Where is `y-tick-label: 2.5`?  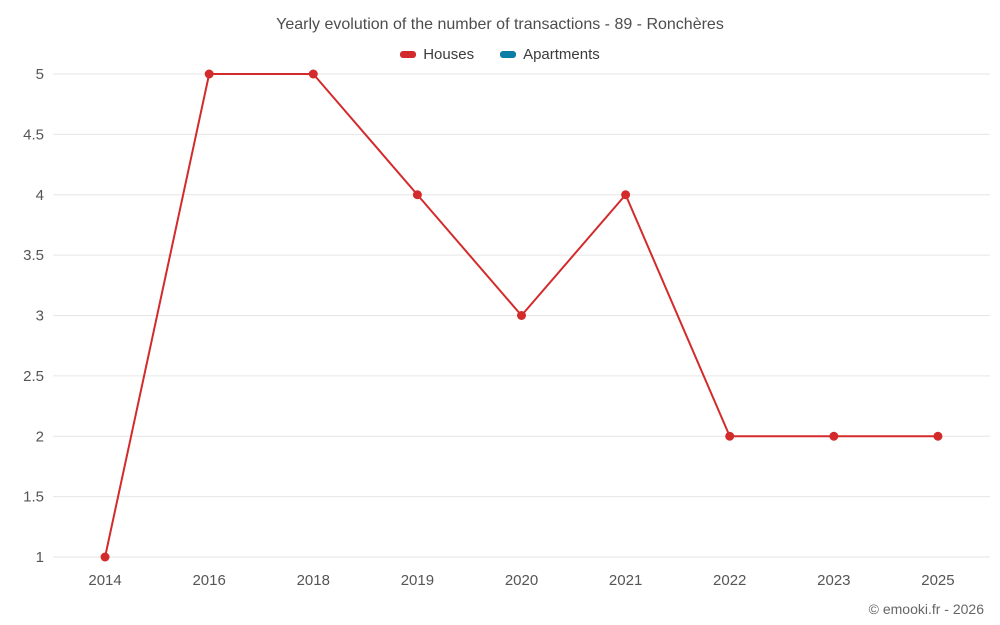 y-tick-label: 2.5 is located at coordinates (33, 376).